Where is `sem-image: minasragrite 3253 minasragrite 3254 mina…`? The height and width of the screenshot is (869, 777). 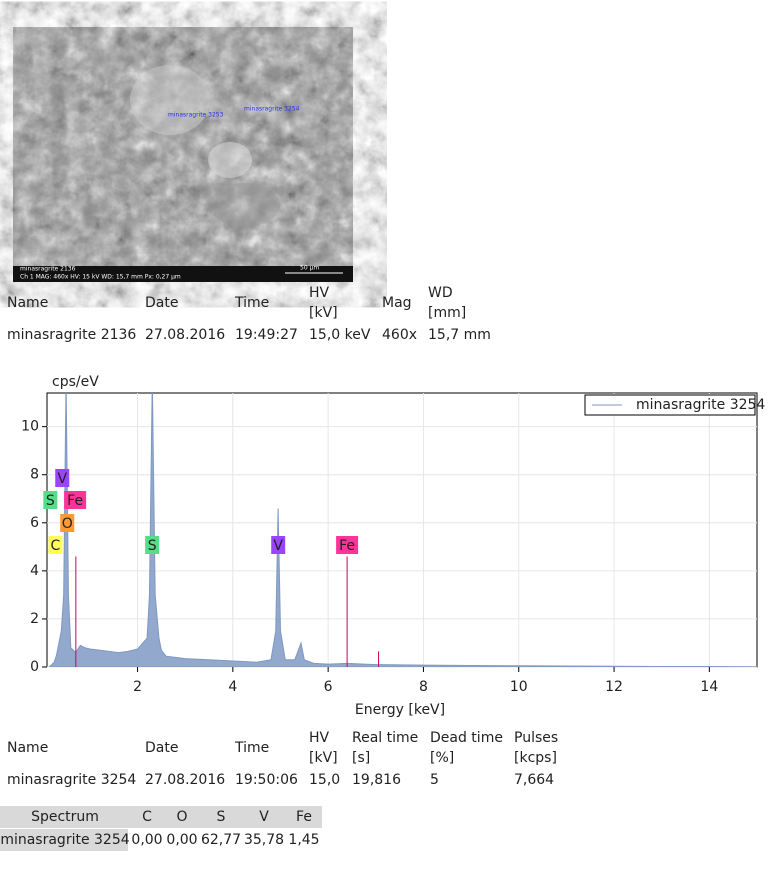
sem-image: minasragrite 3253 minasragrite 3254 mina… is located at coordinates (183, 154).